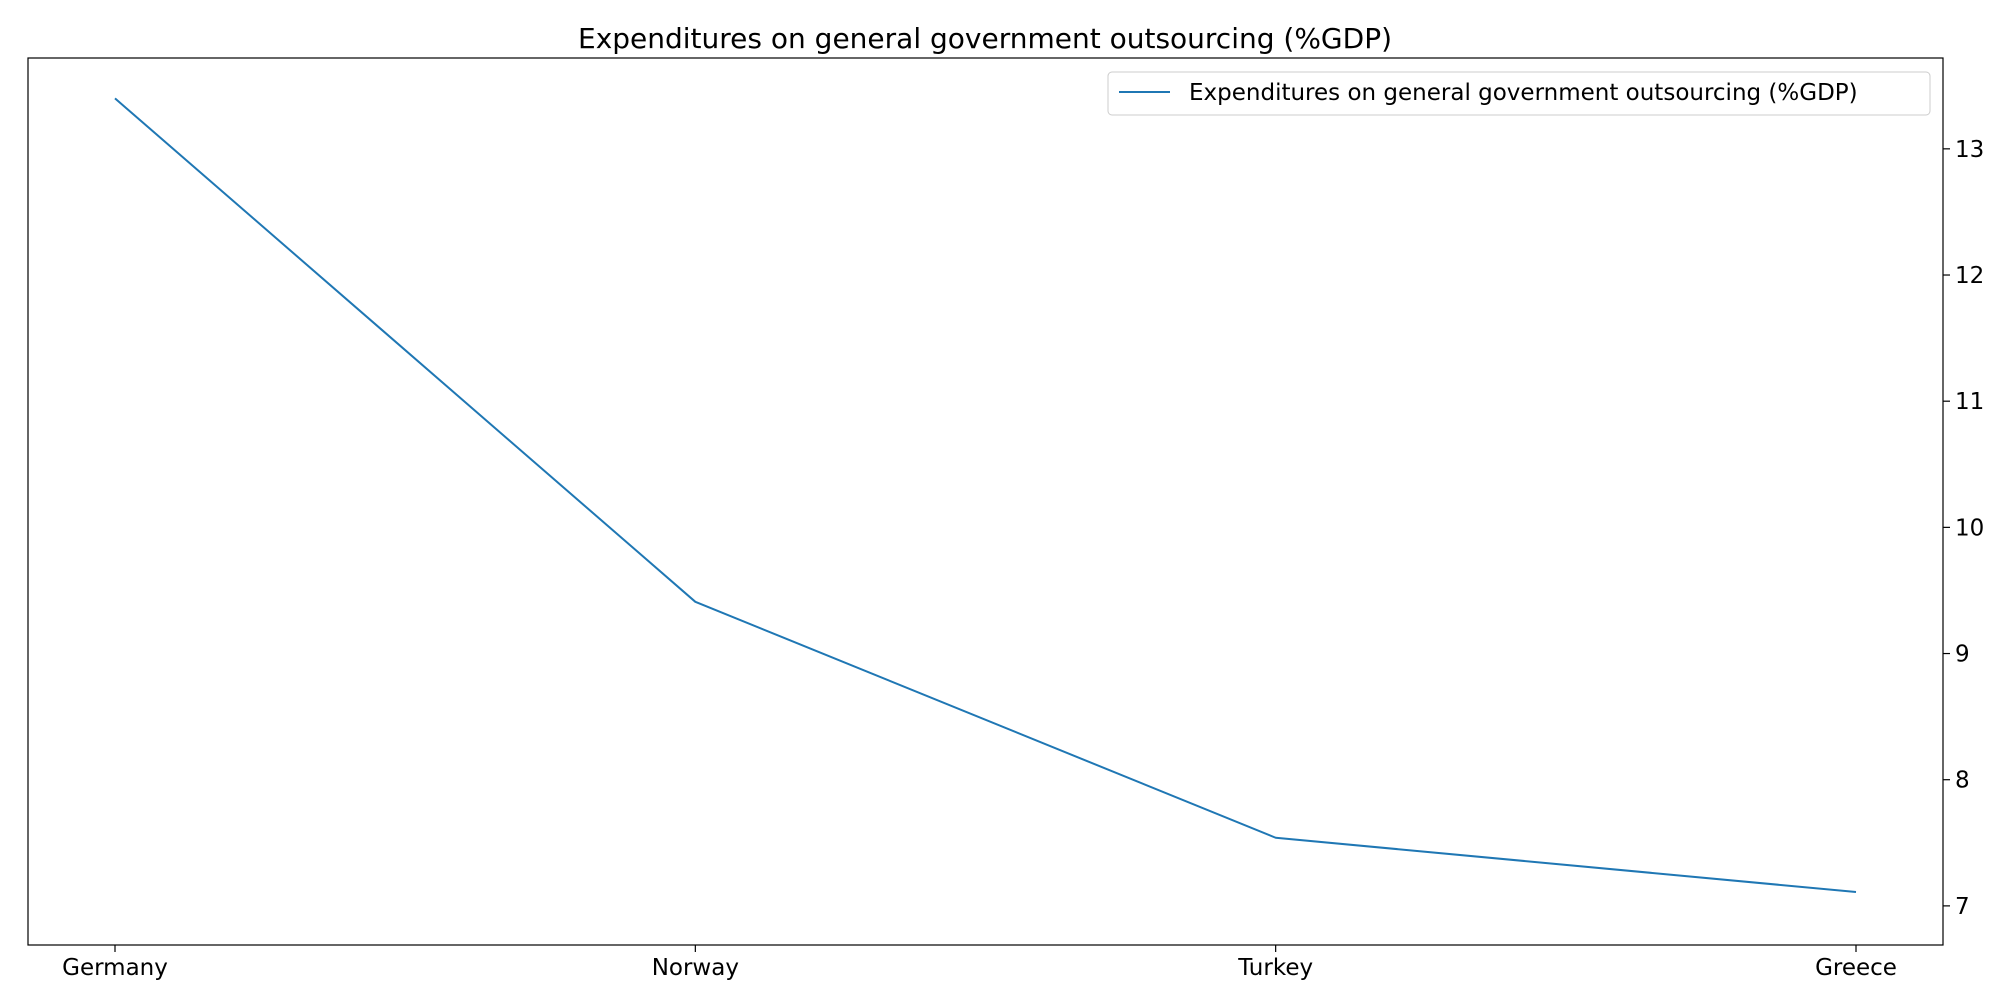 This screenshot has height=1004, width=2000. What do you see at coordinates (1969, 402) in the screenshot?
I see `y-tick-label: 11` at bounding box center [1969, 402].